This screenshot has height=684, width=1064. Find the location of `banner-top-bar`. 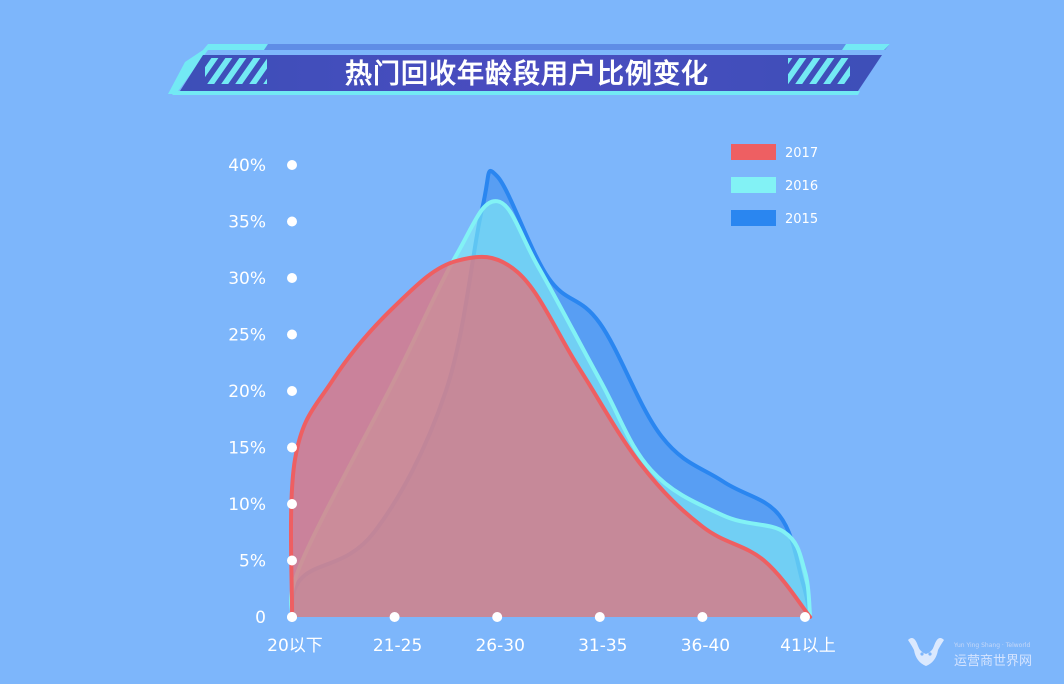

banner-top-bar is located at coordinates (577, 47).